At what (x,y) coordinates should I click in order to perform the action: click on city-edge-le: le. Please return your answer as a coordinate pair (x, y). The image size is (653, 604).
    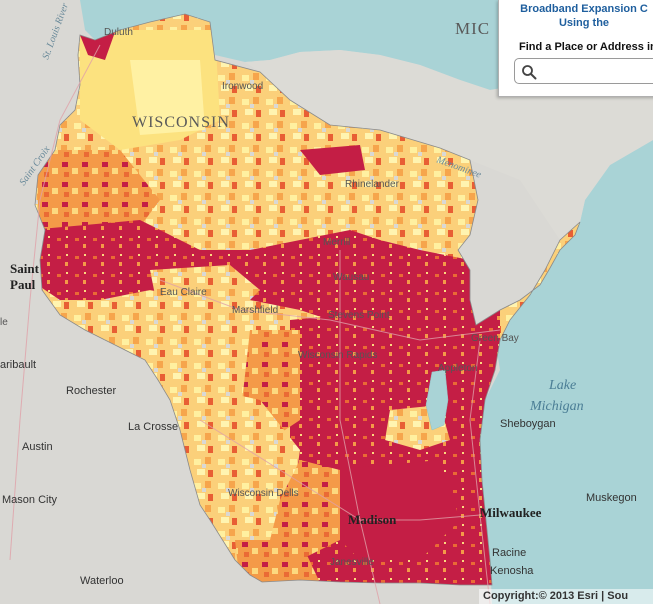
    Looking at the image, I should click on (4, 322).